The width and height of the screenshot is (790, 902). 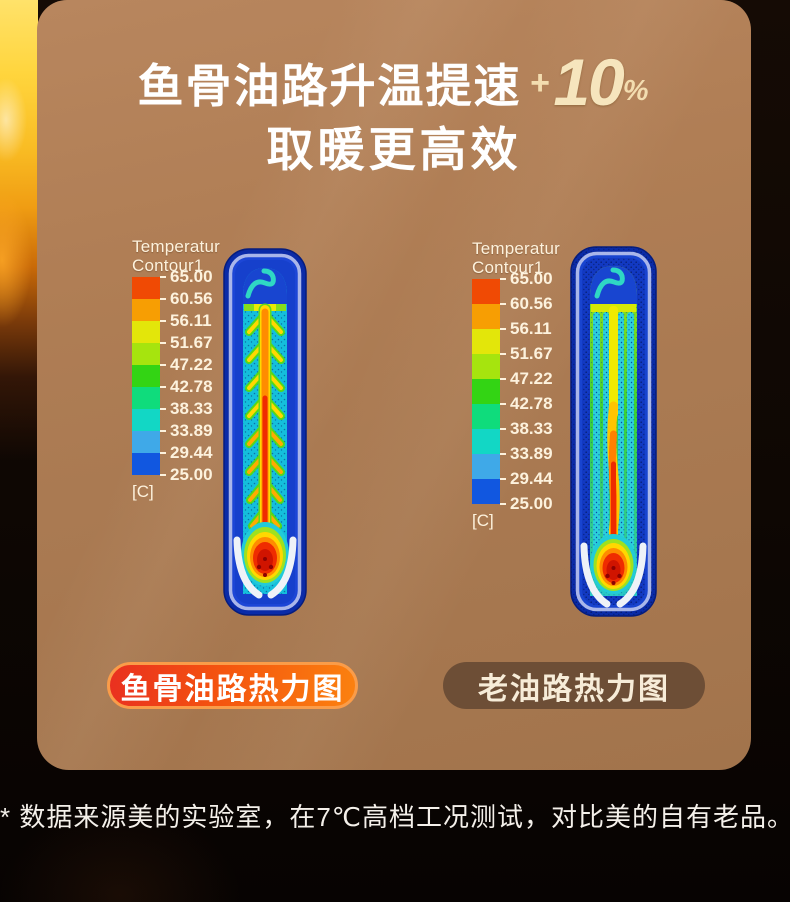 What do you see at coordinates (588, 82) in the screenshot?
I see `headline-number: 10` at bounding box center [588, 82].